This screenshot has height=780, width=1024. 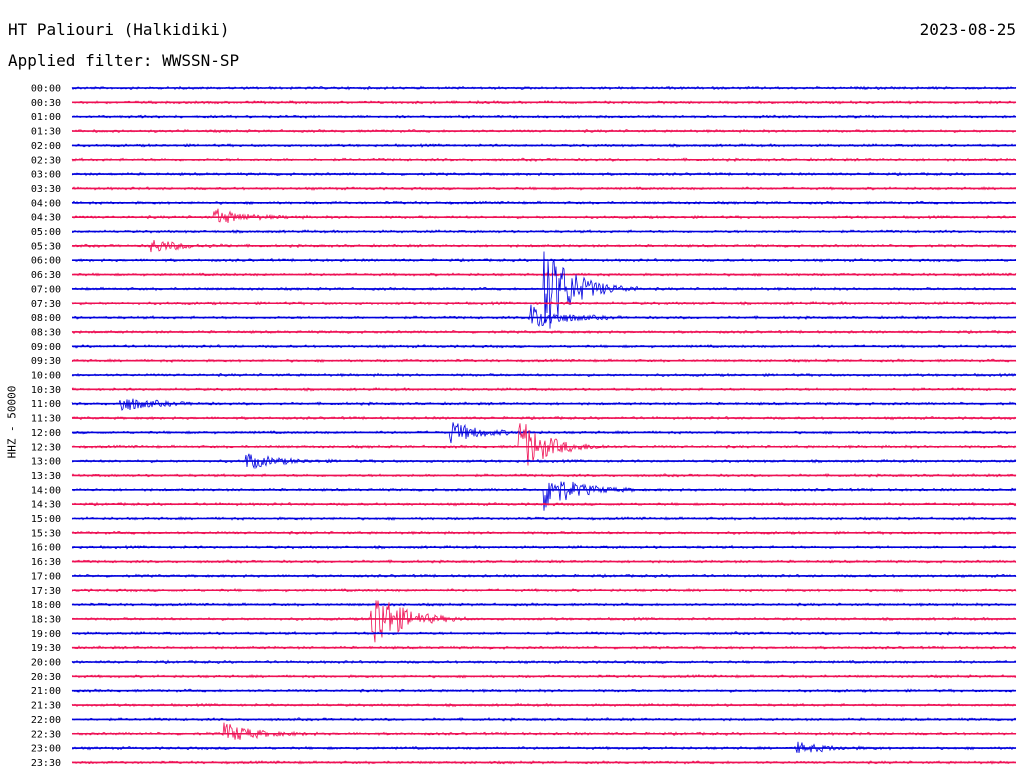 What do you see at coordinates (46, 634) in the screenshot?
I see `row-time-label: 19:00` at bounding box center [46, 634].